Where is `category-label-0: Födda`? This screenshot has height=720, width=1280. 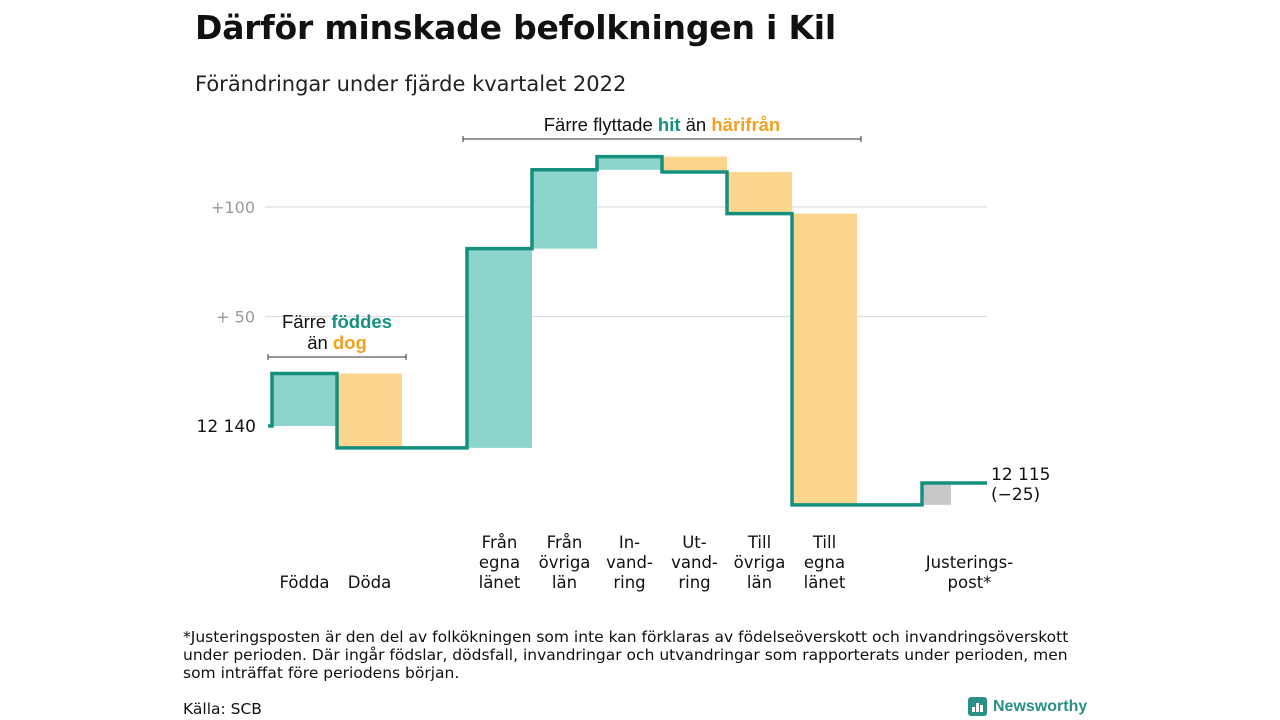 category-label-0: Födda is located at coordinates (304, 582).